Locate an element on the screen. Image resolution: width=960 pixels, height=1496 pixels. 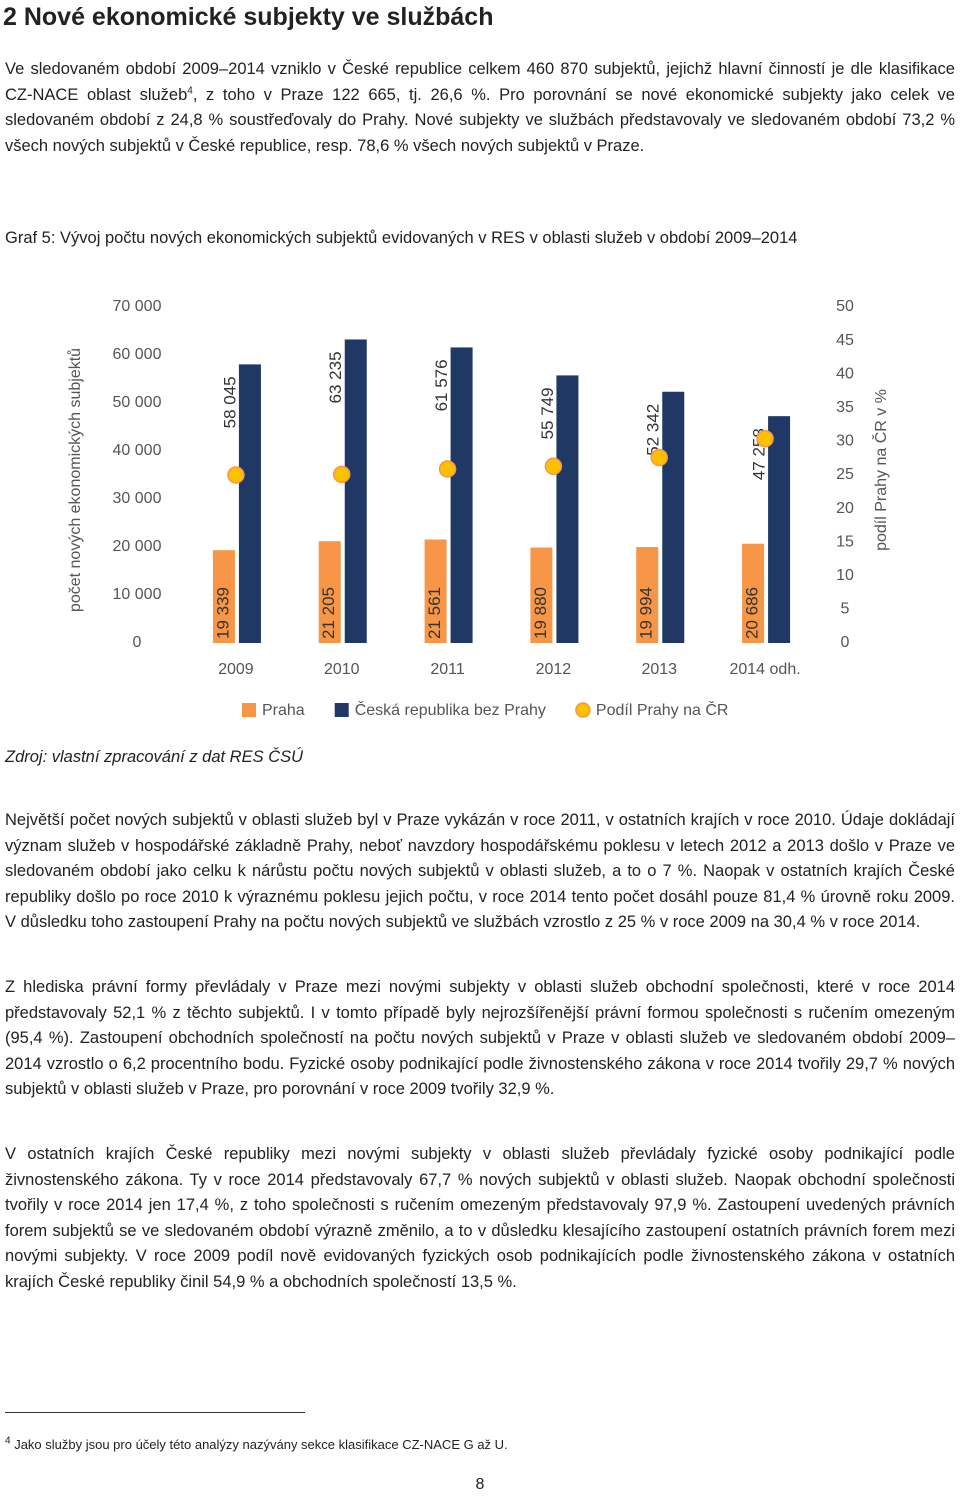
x-tick-label: 2014 odh. is located at coordinates (764, 669).